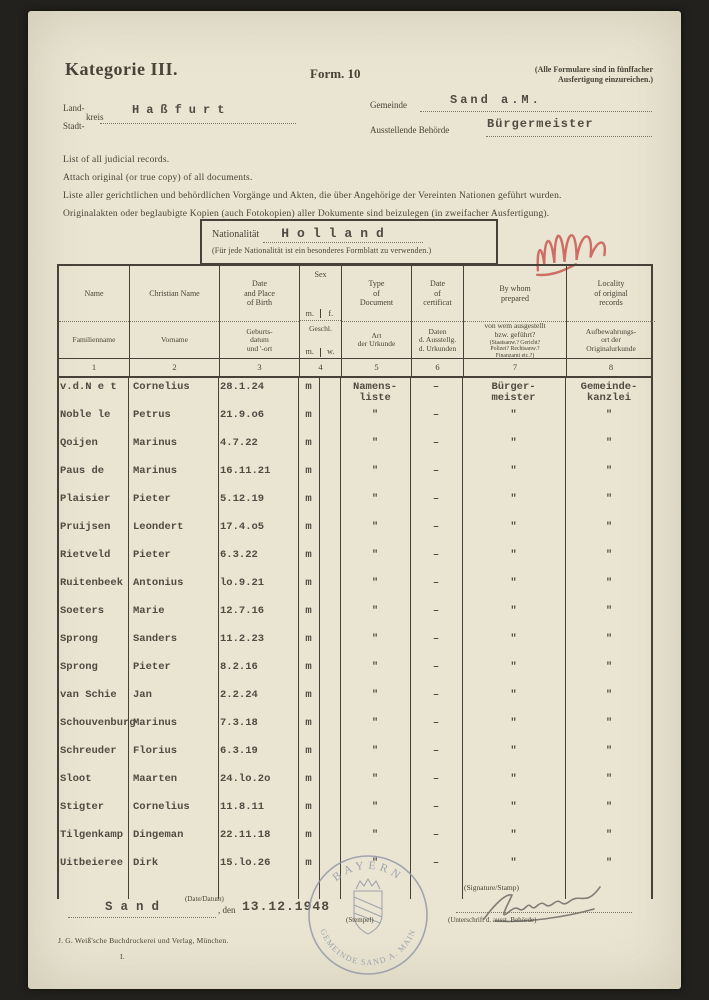 The image size is (709, 1000). I want to click on land-label: Land-, so click(74, 108).